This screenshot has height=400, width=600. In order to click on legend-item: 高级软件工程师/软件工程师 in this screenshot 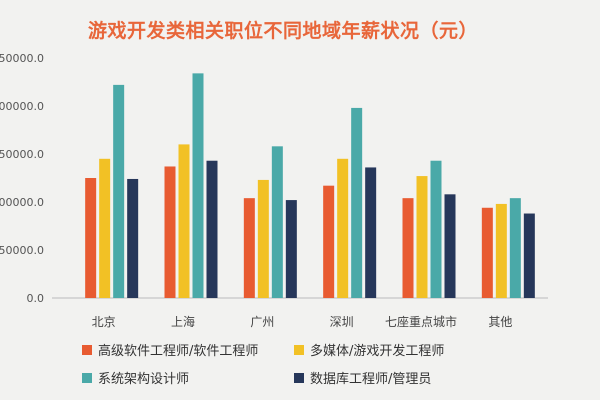, I will do `click(170, 349)`.